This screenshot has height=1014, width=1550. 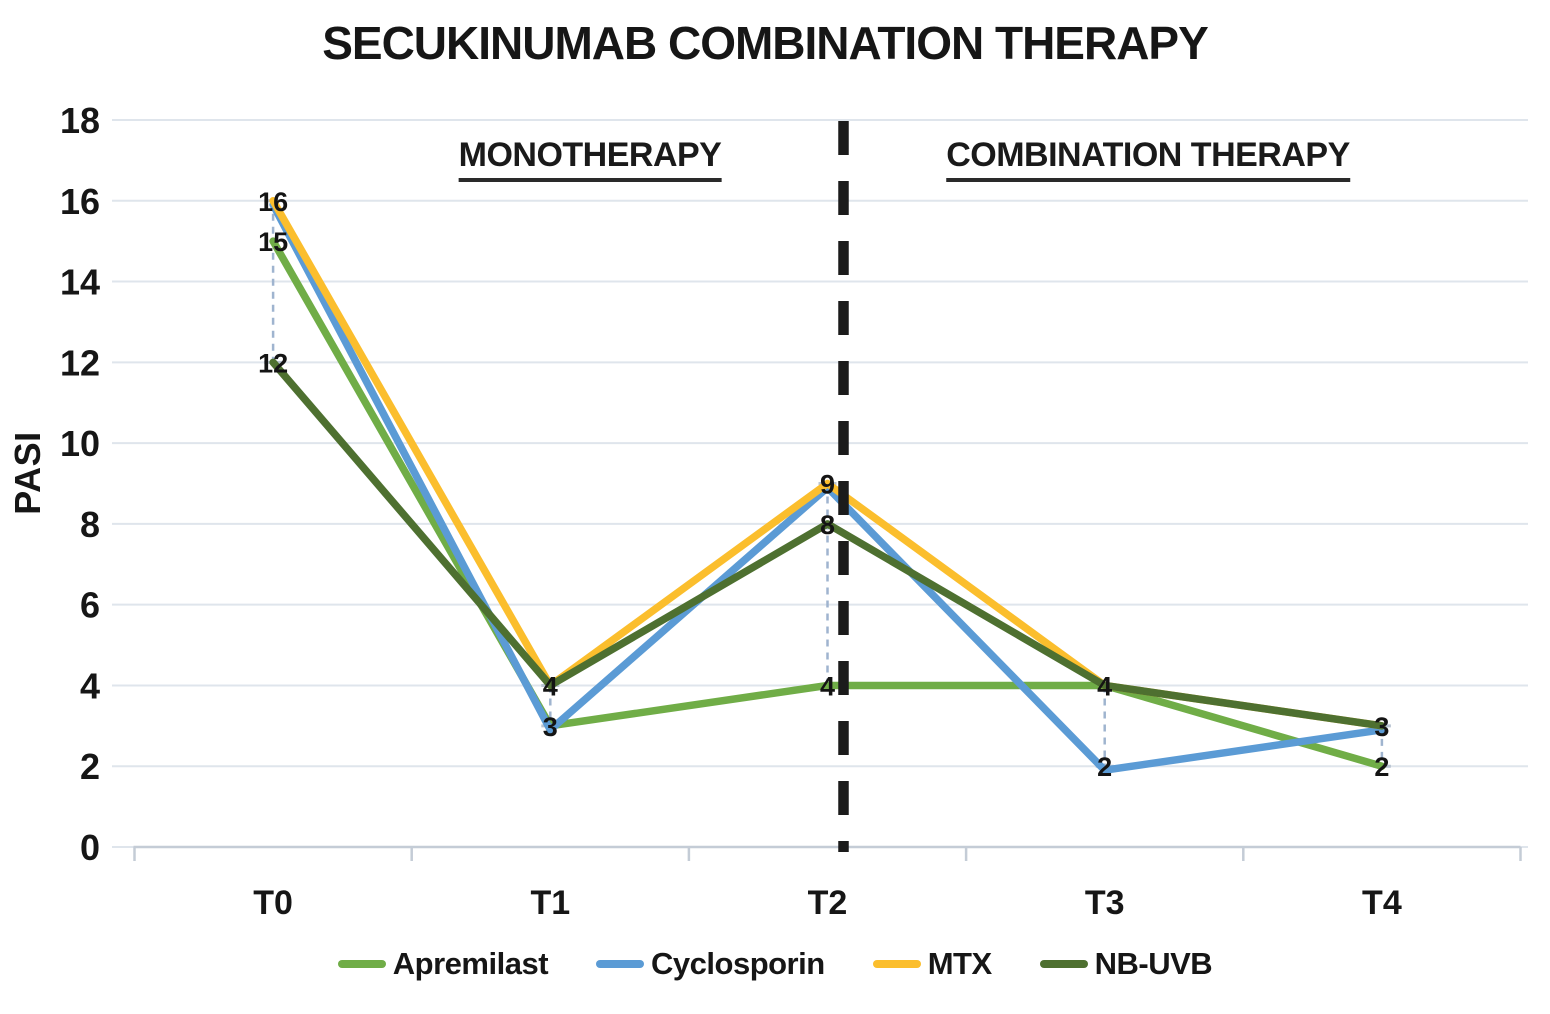 I want to click on legend-label: Cyclosporin, so click(x=738, y=963).